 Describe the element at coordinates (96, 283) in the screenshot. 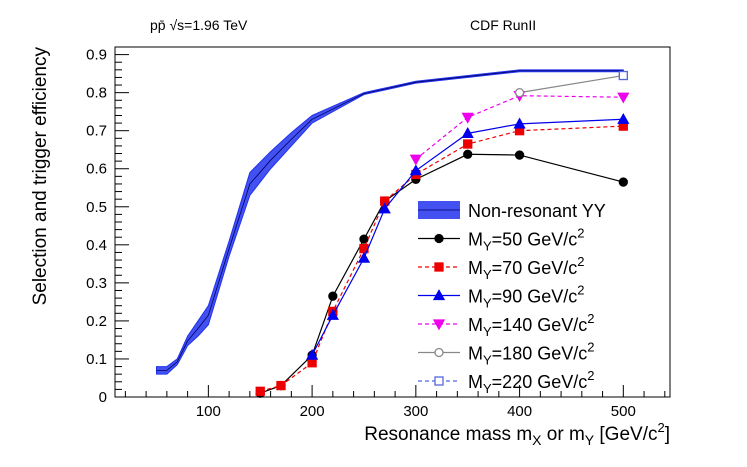

I see `y-tick-label: 0.3` at that location.